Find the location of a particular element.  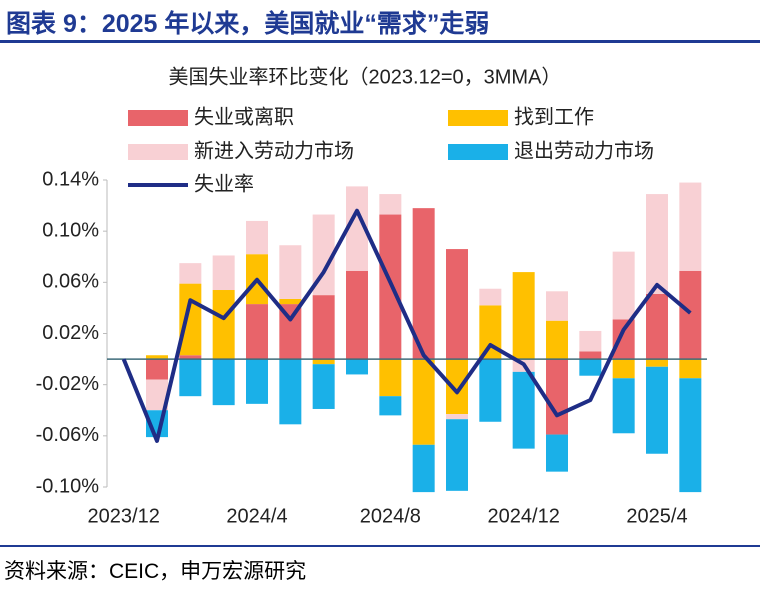

title: 图表 9：2025 年以来，美国就业“需求”走弱 is located at coordinates (248, 24).